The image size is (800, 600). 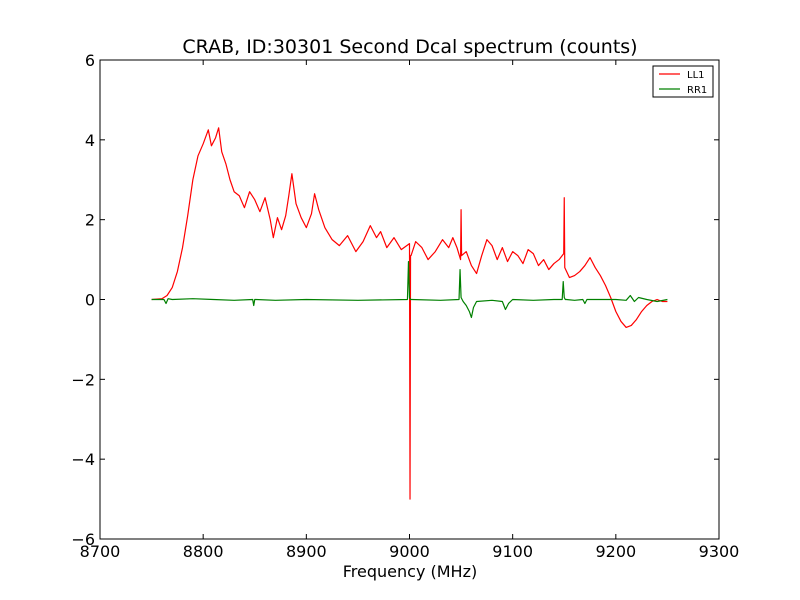 I want to click on x-tick-label: 8900, so click(x=306, y=551).